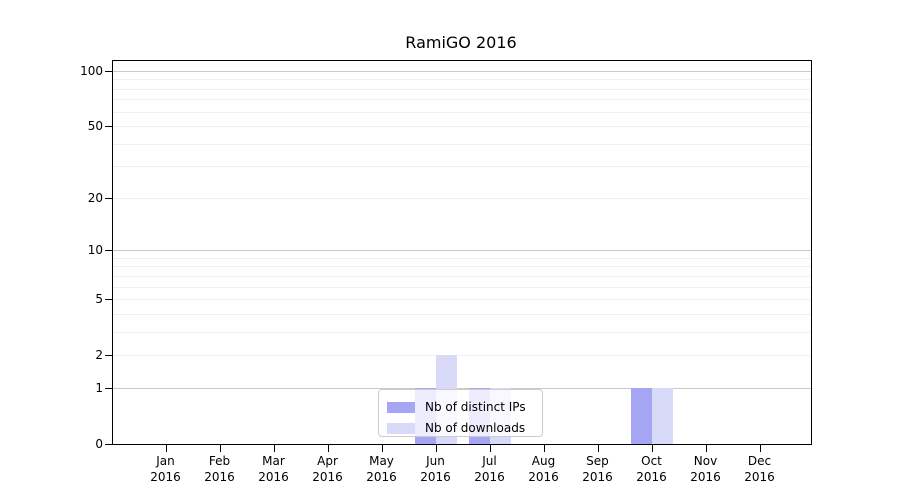 The height and width of the screenshot is (500, 900). What do you see at coordinates (95, 197) in the screenshot?
I see `y-tick-label: 20` at bounding box center [95, 197].